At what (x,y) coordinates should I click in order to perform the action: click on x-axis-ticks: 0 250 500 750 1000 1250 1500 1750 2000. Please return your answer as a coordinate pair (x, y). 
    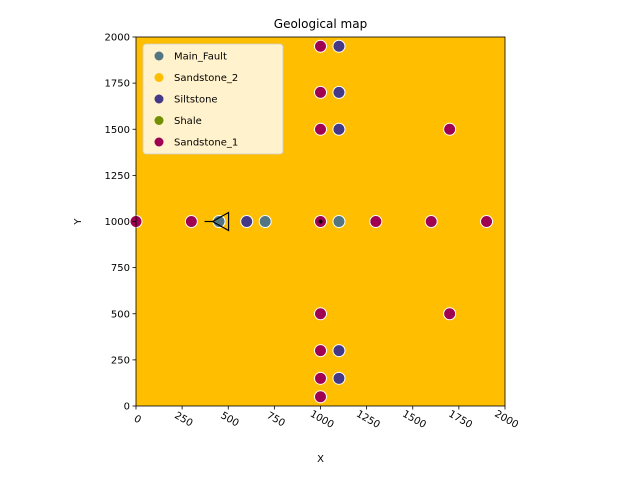
    Looking at the image, I should click on (326, 418).